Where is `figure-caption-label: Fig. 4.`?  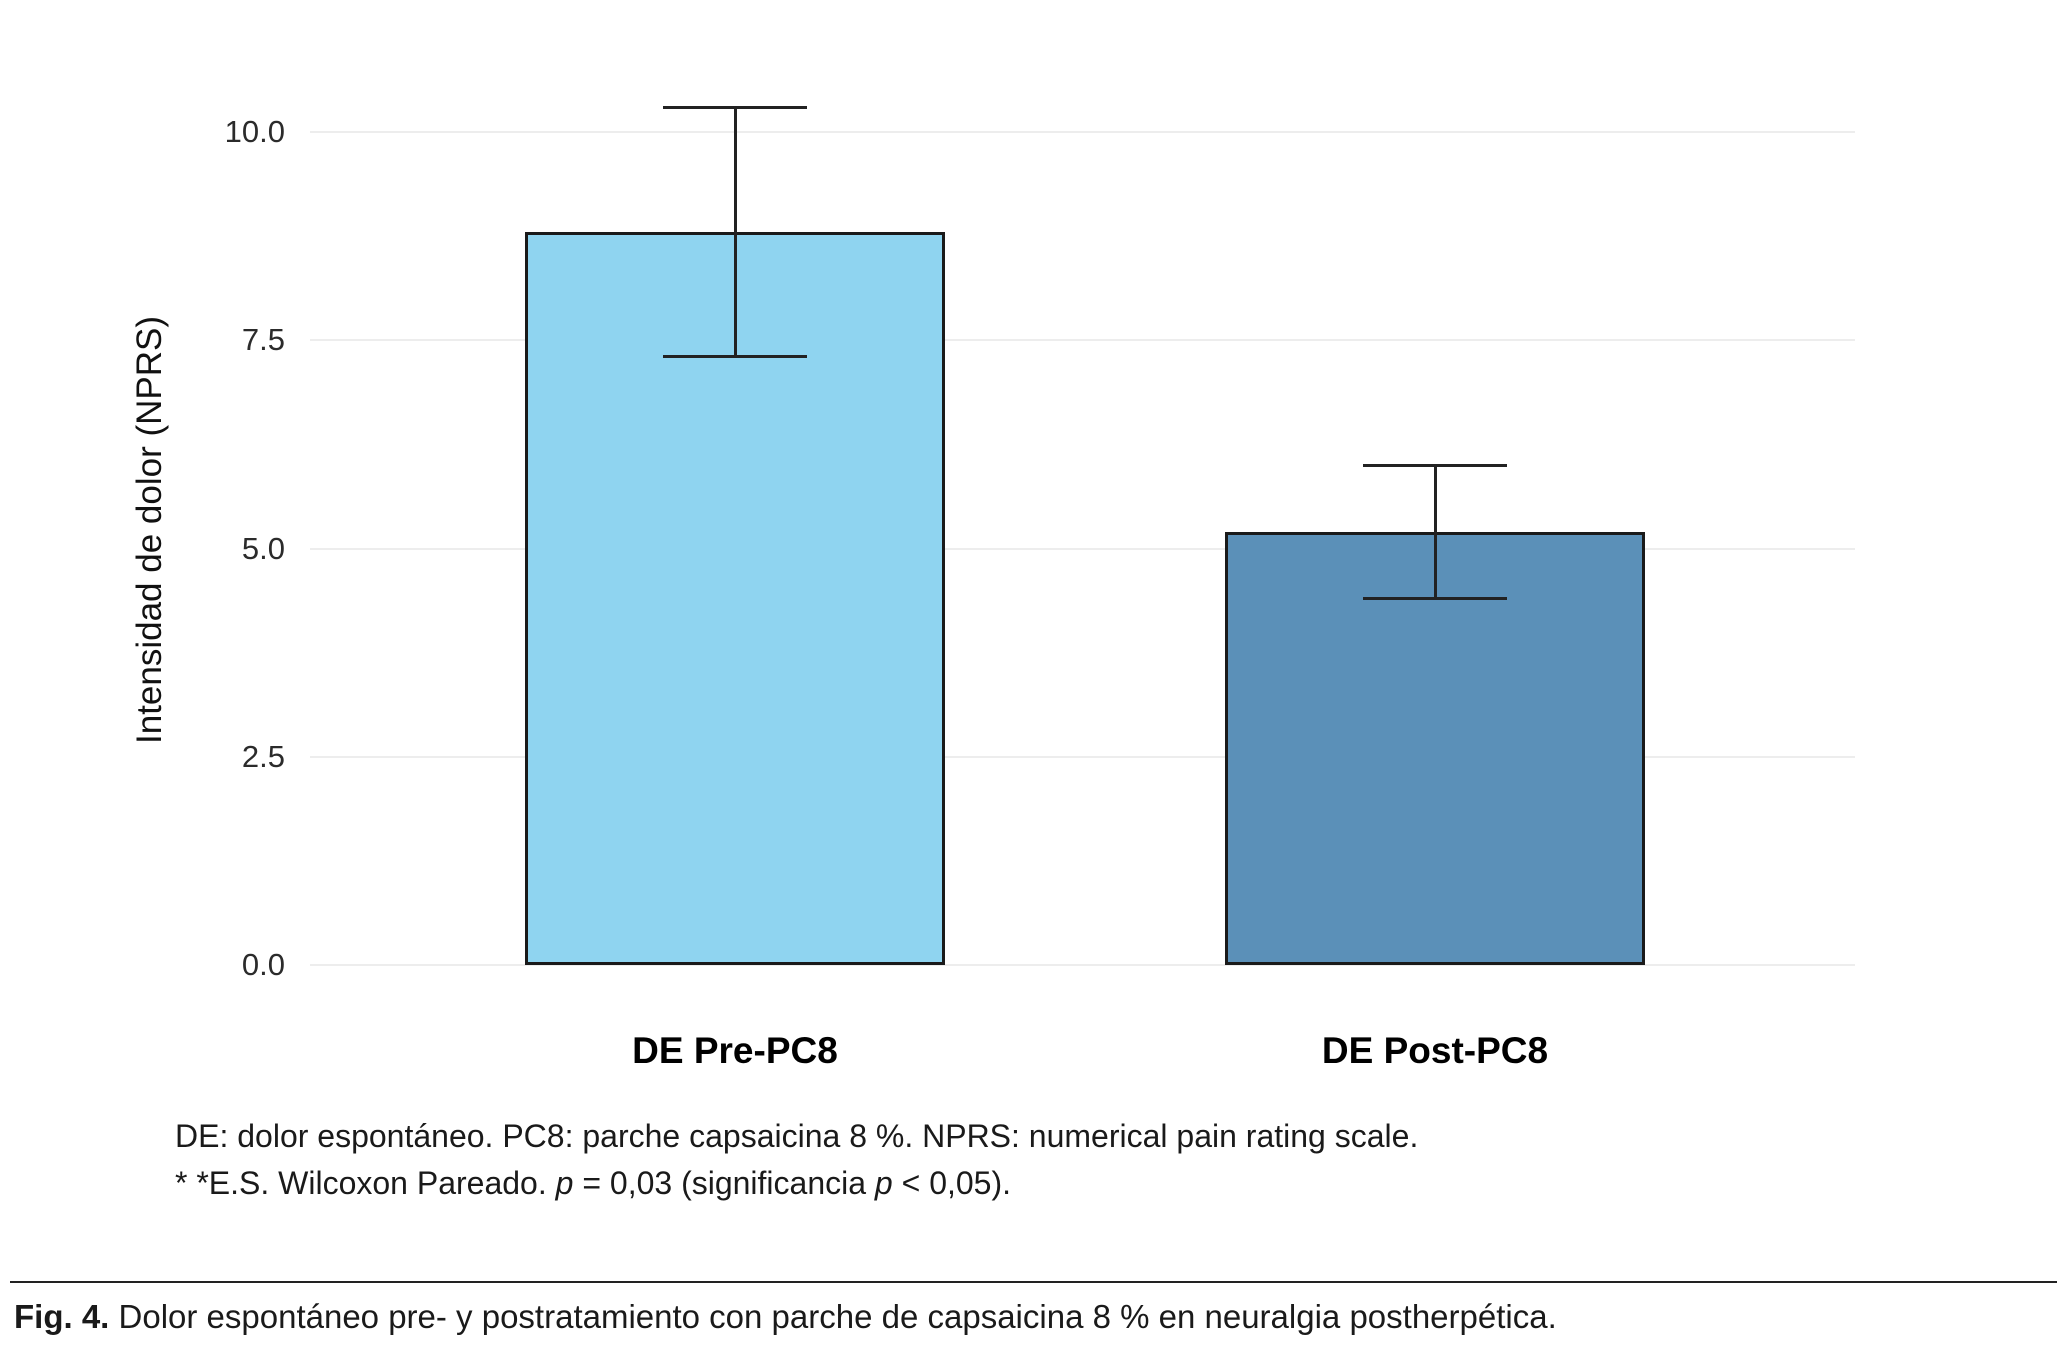 figure-caption-label: Fig. 4. is located at coordinates (62, 1316).